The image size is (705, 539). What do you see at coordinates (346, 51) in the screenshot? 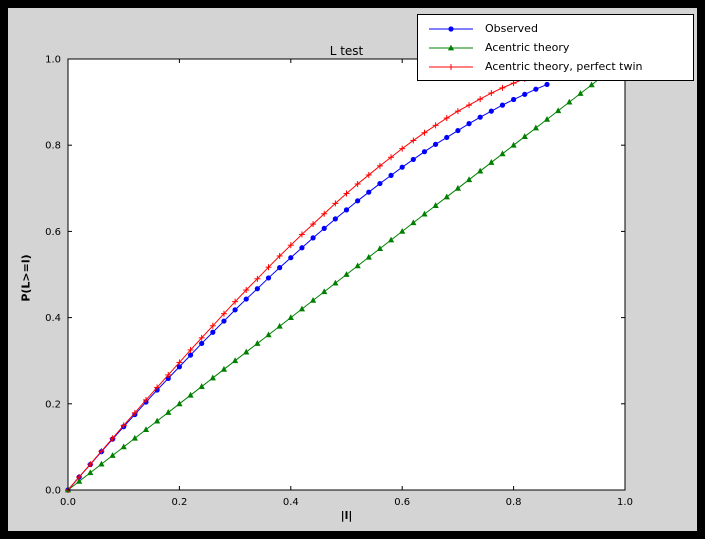
I see `chart-title: L test` at bounding box center [346, 51].